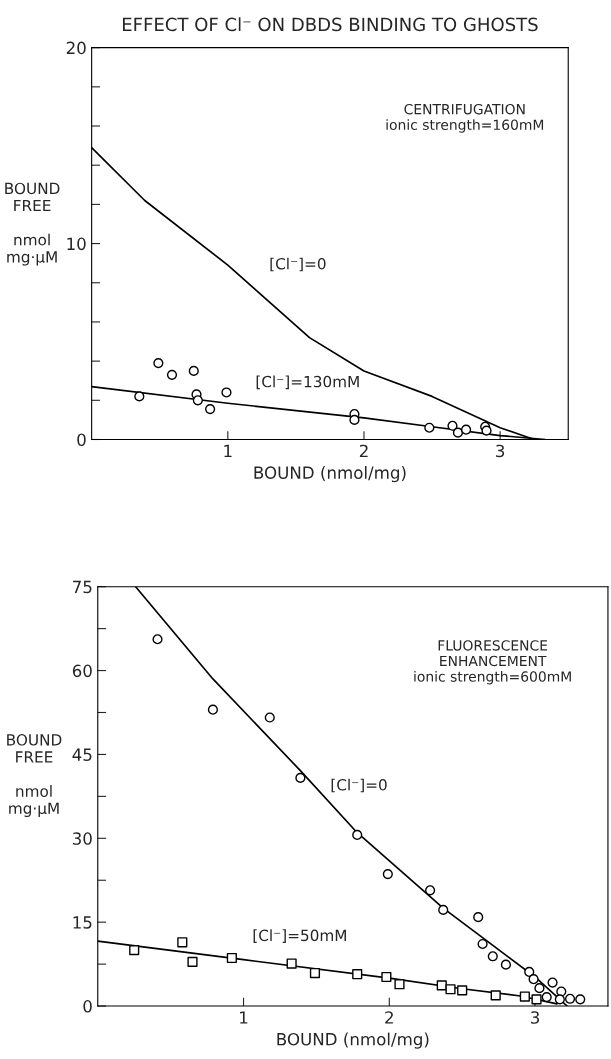  What do you see at coordinates (492, 662) in the screenshot?
I see `annotation: FLUORESCENCE ENHANCEMENT ionic strength=600mM` at bounding box center [492, 662].